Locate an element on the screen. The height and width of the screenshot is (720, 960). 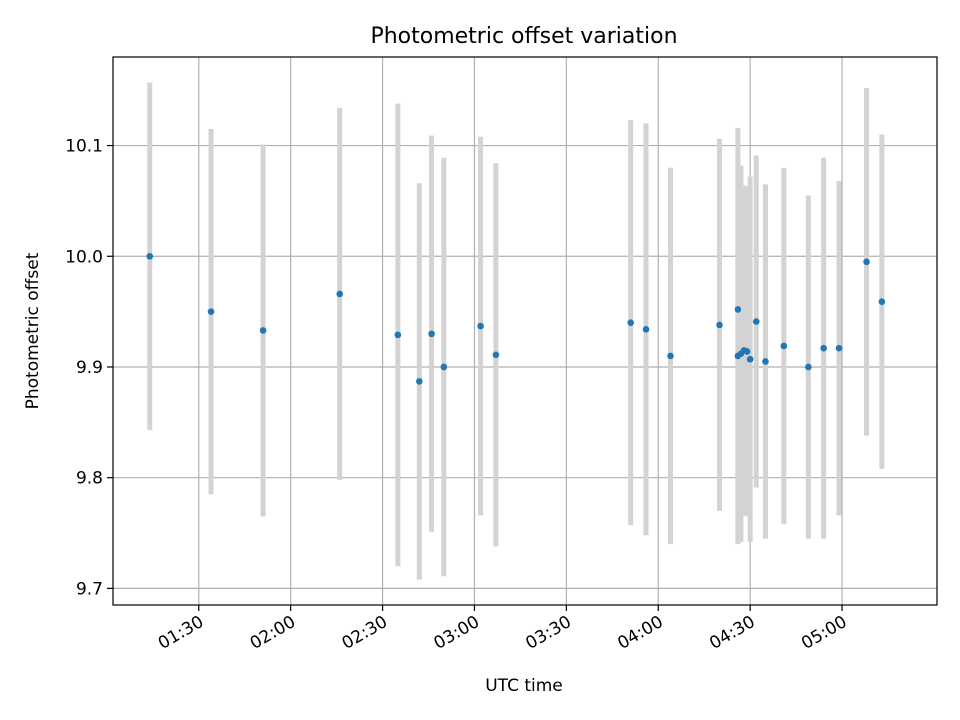
chart-title: Photometric offset variation is located at coordinates (523, 36).